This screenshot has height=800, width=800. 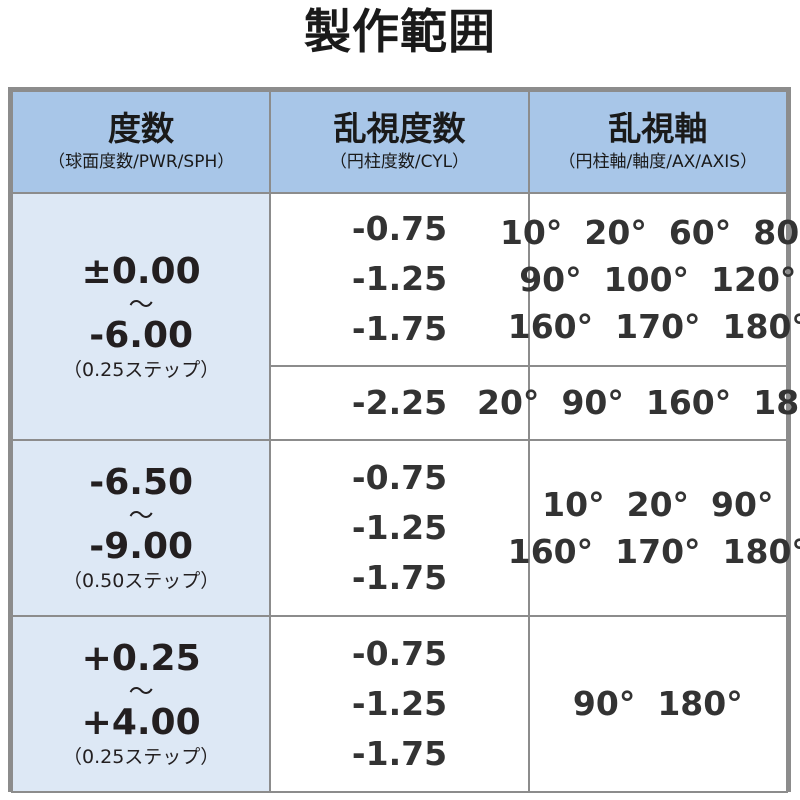 I want to click on column-header-cylinder-title: 乱視度数, so click(x=399, y=128).